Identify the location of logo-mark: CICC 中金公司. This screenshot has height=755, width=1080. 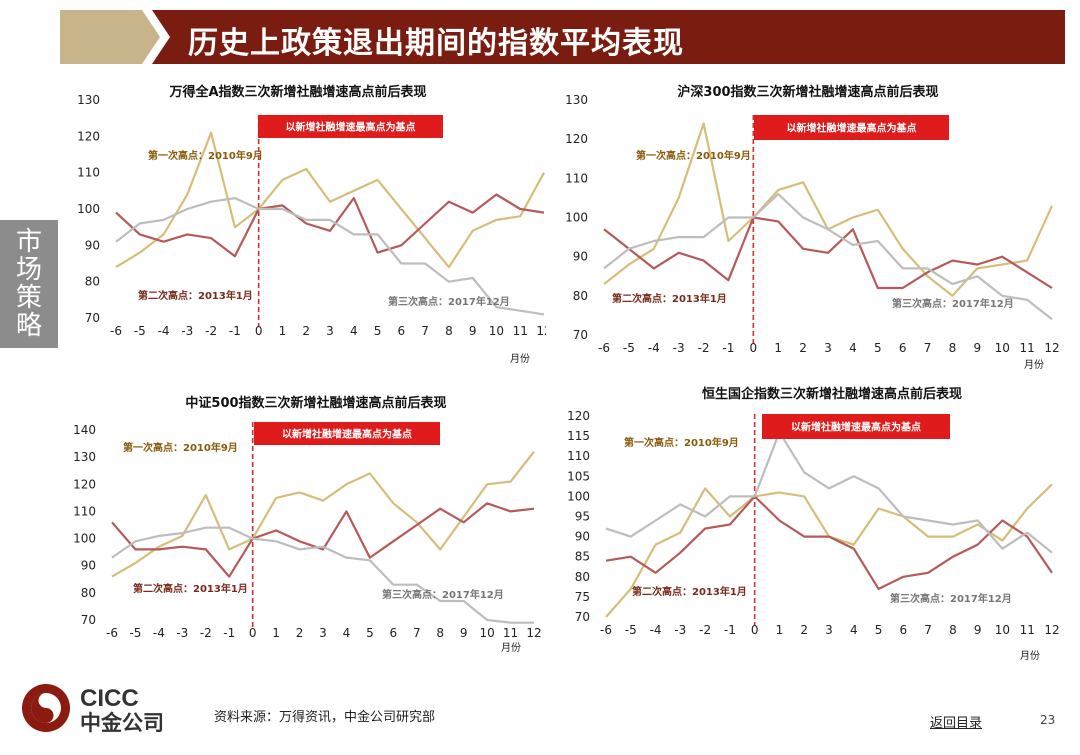
(93, 709).